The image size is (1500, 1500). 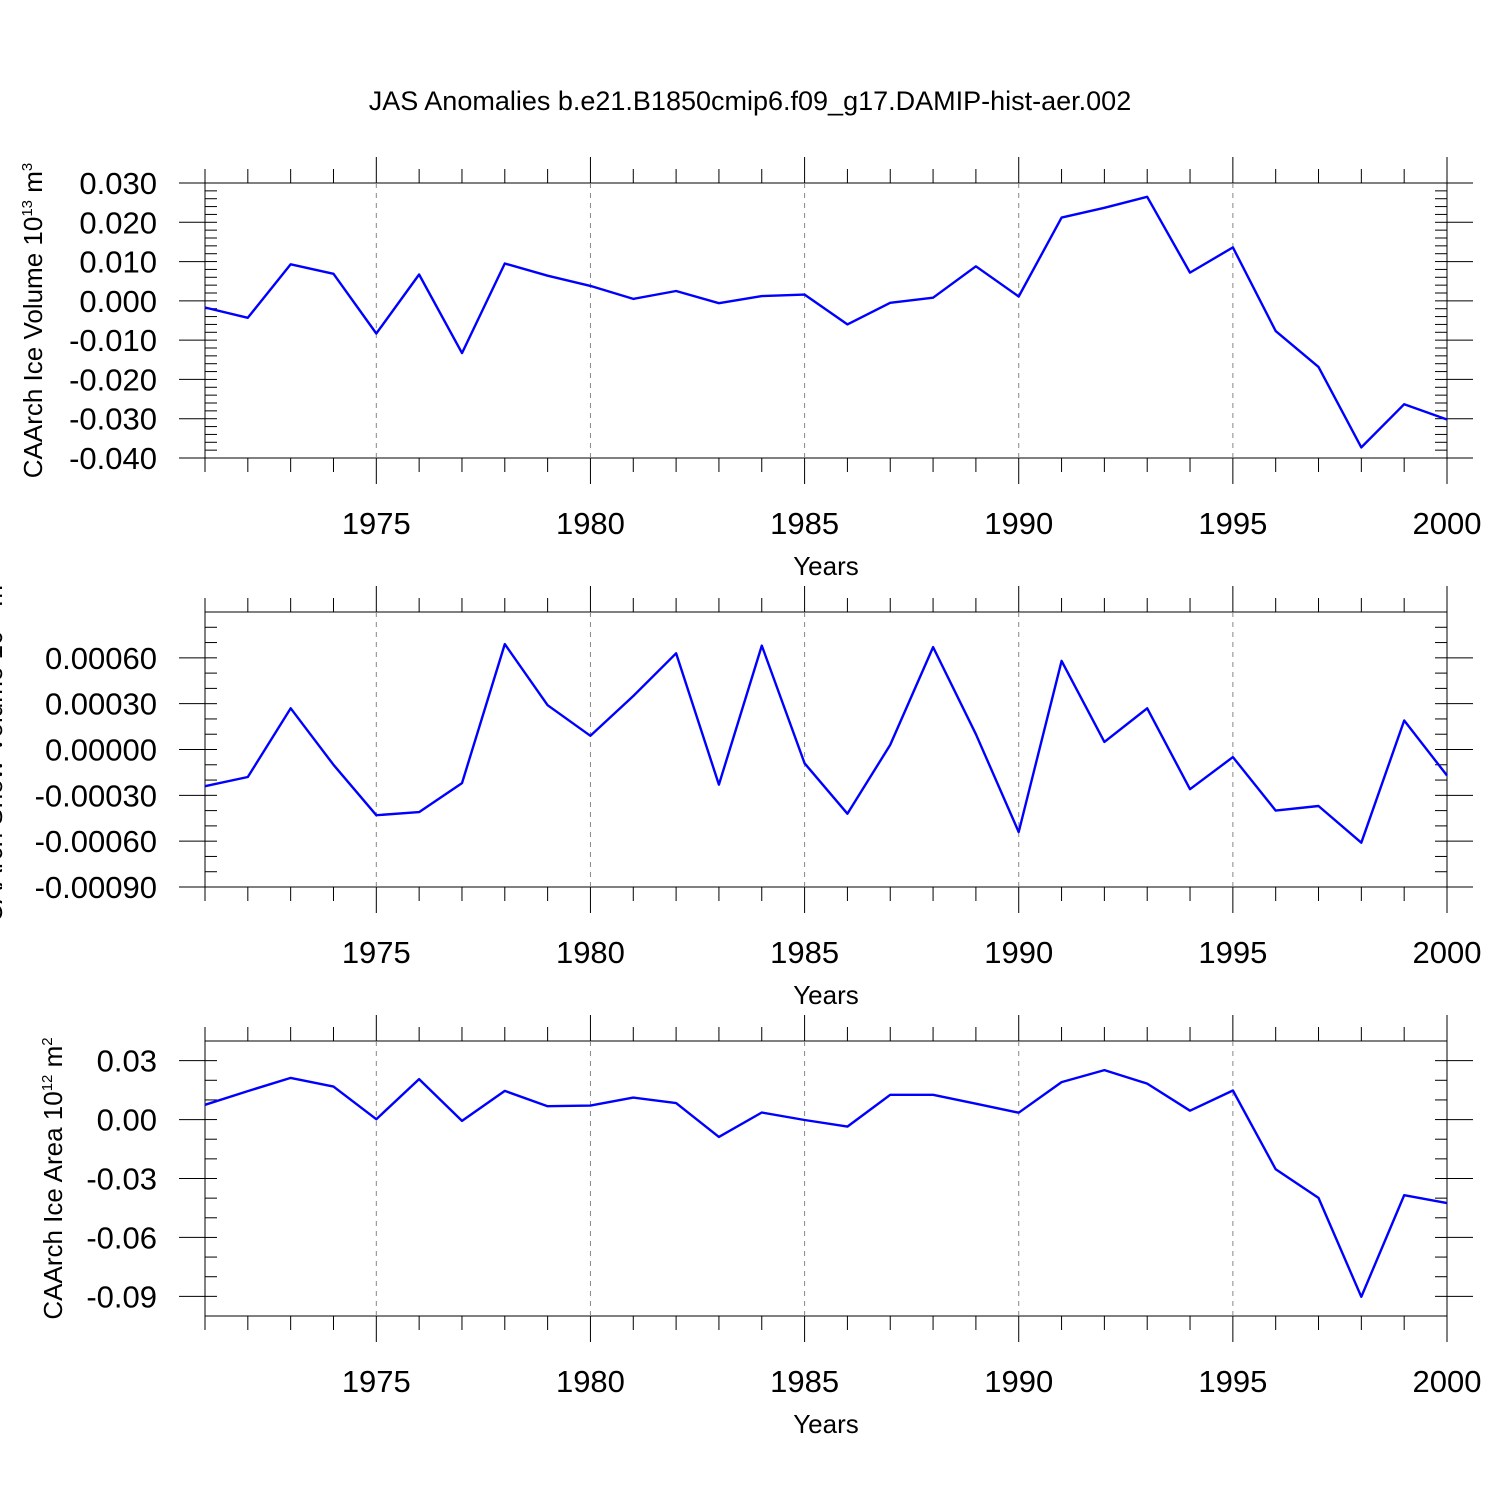 I want to click on y-tick-label: -0.00060, so click(x=96, y=841).